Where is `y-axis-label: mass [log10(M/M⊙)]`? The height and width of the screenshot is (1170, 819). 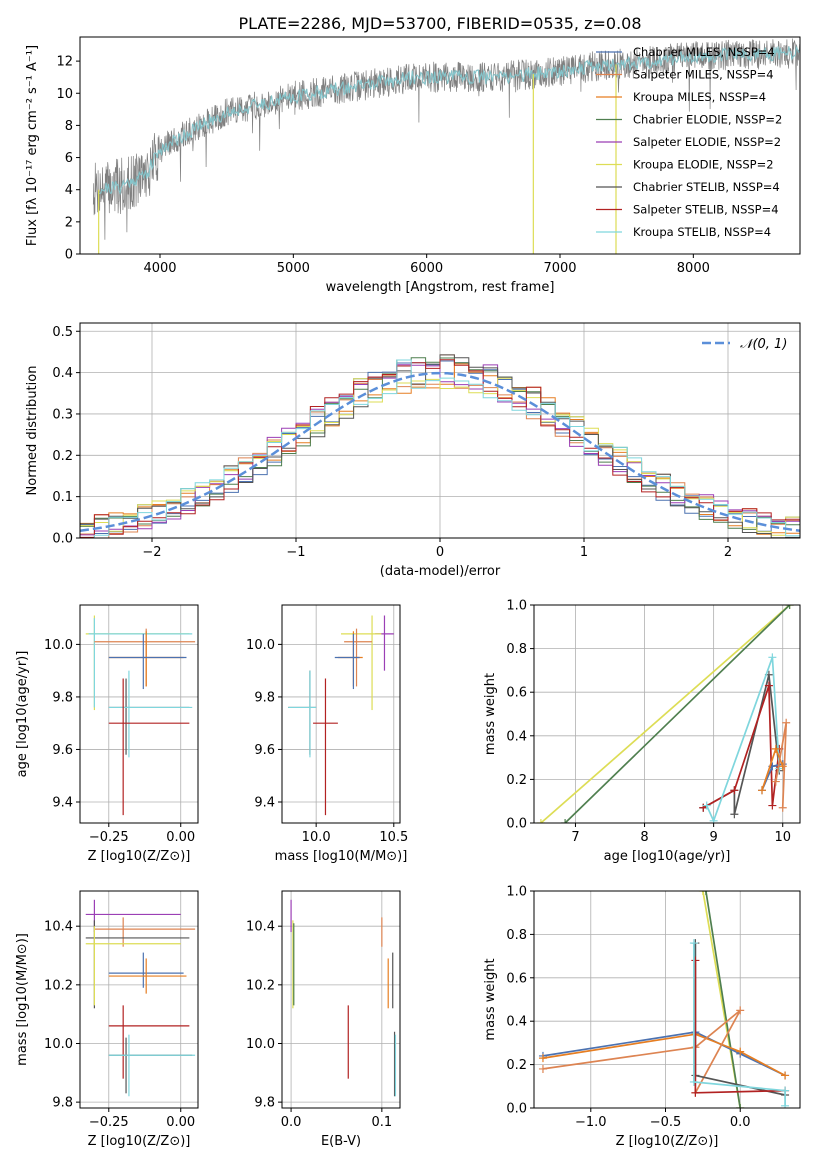 y-axis-label: mass [log10(M/M⊙)] is located at coordinates (22, 999).